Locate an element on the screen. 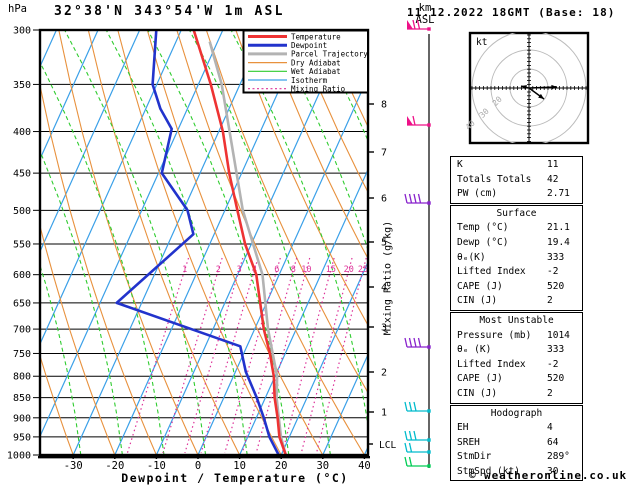 Image resolution: width=629 pixels, height=486 pixels. svg-text: 5 is located at coordinates (384, 243).